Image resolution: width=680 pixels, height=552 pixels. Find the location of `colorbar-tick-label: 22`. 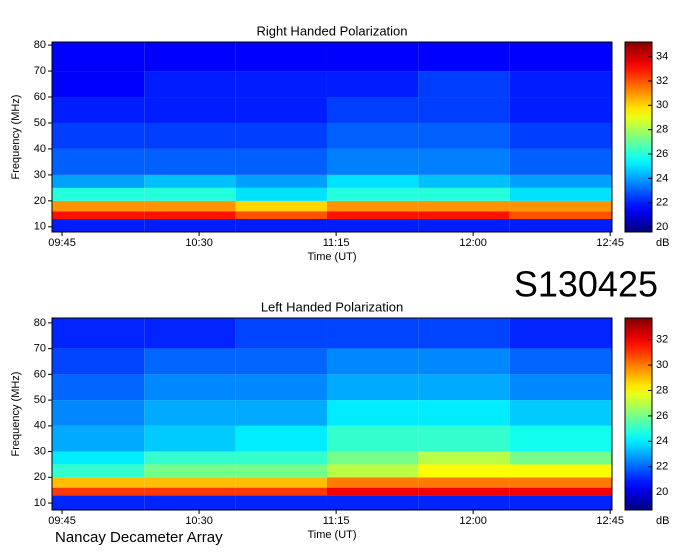

colorbar-tick-label: 22 is located at coordinates (662, 467).